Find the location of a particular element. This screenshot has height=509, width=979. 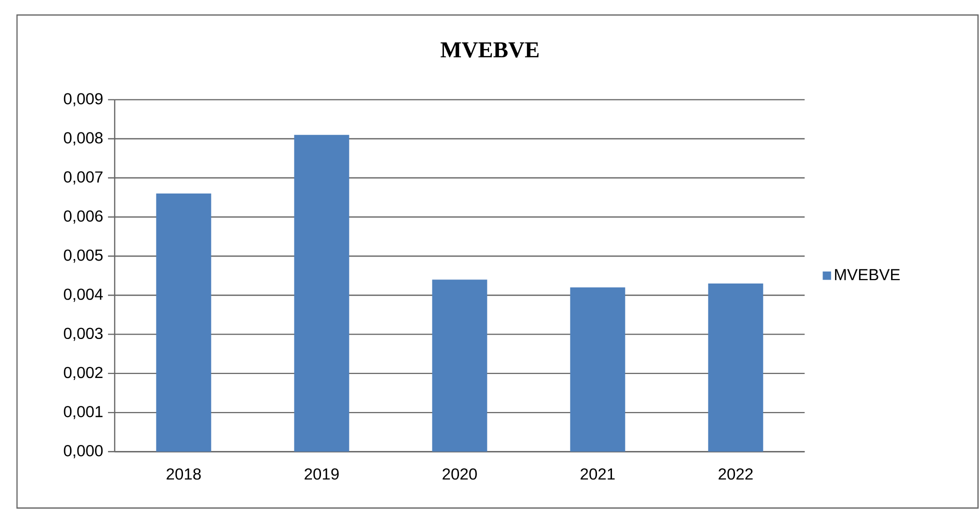

y-tick-label: 0,000 is located at coordinates (83, 451).